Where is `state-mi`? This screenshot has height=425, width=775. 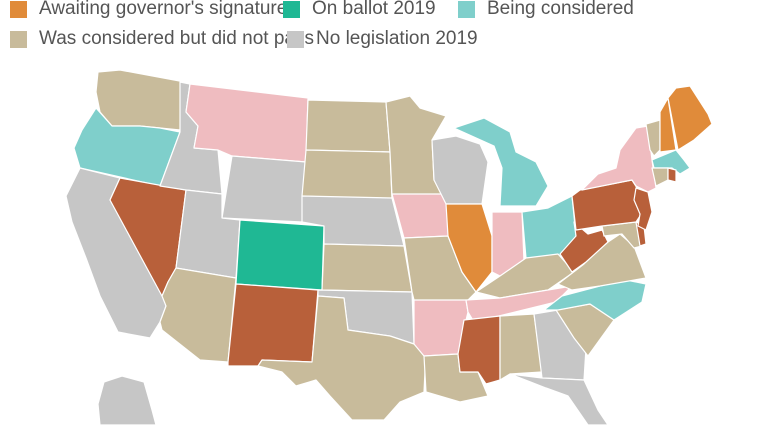
state-mi is located at coordinates (501, 162).